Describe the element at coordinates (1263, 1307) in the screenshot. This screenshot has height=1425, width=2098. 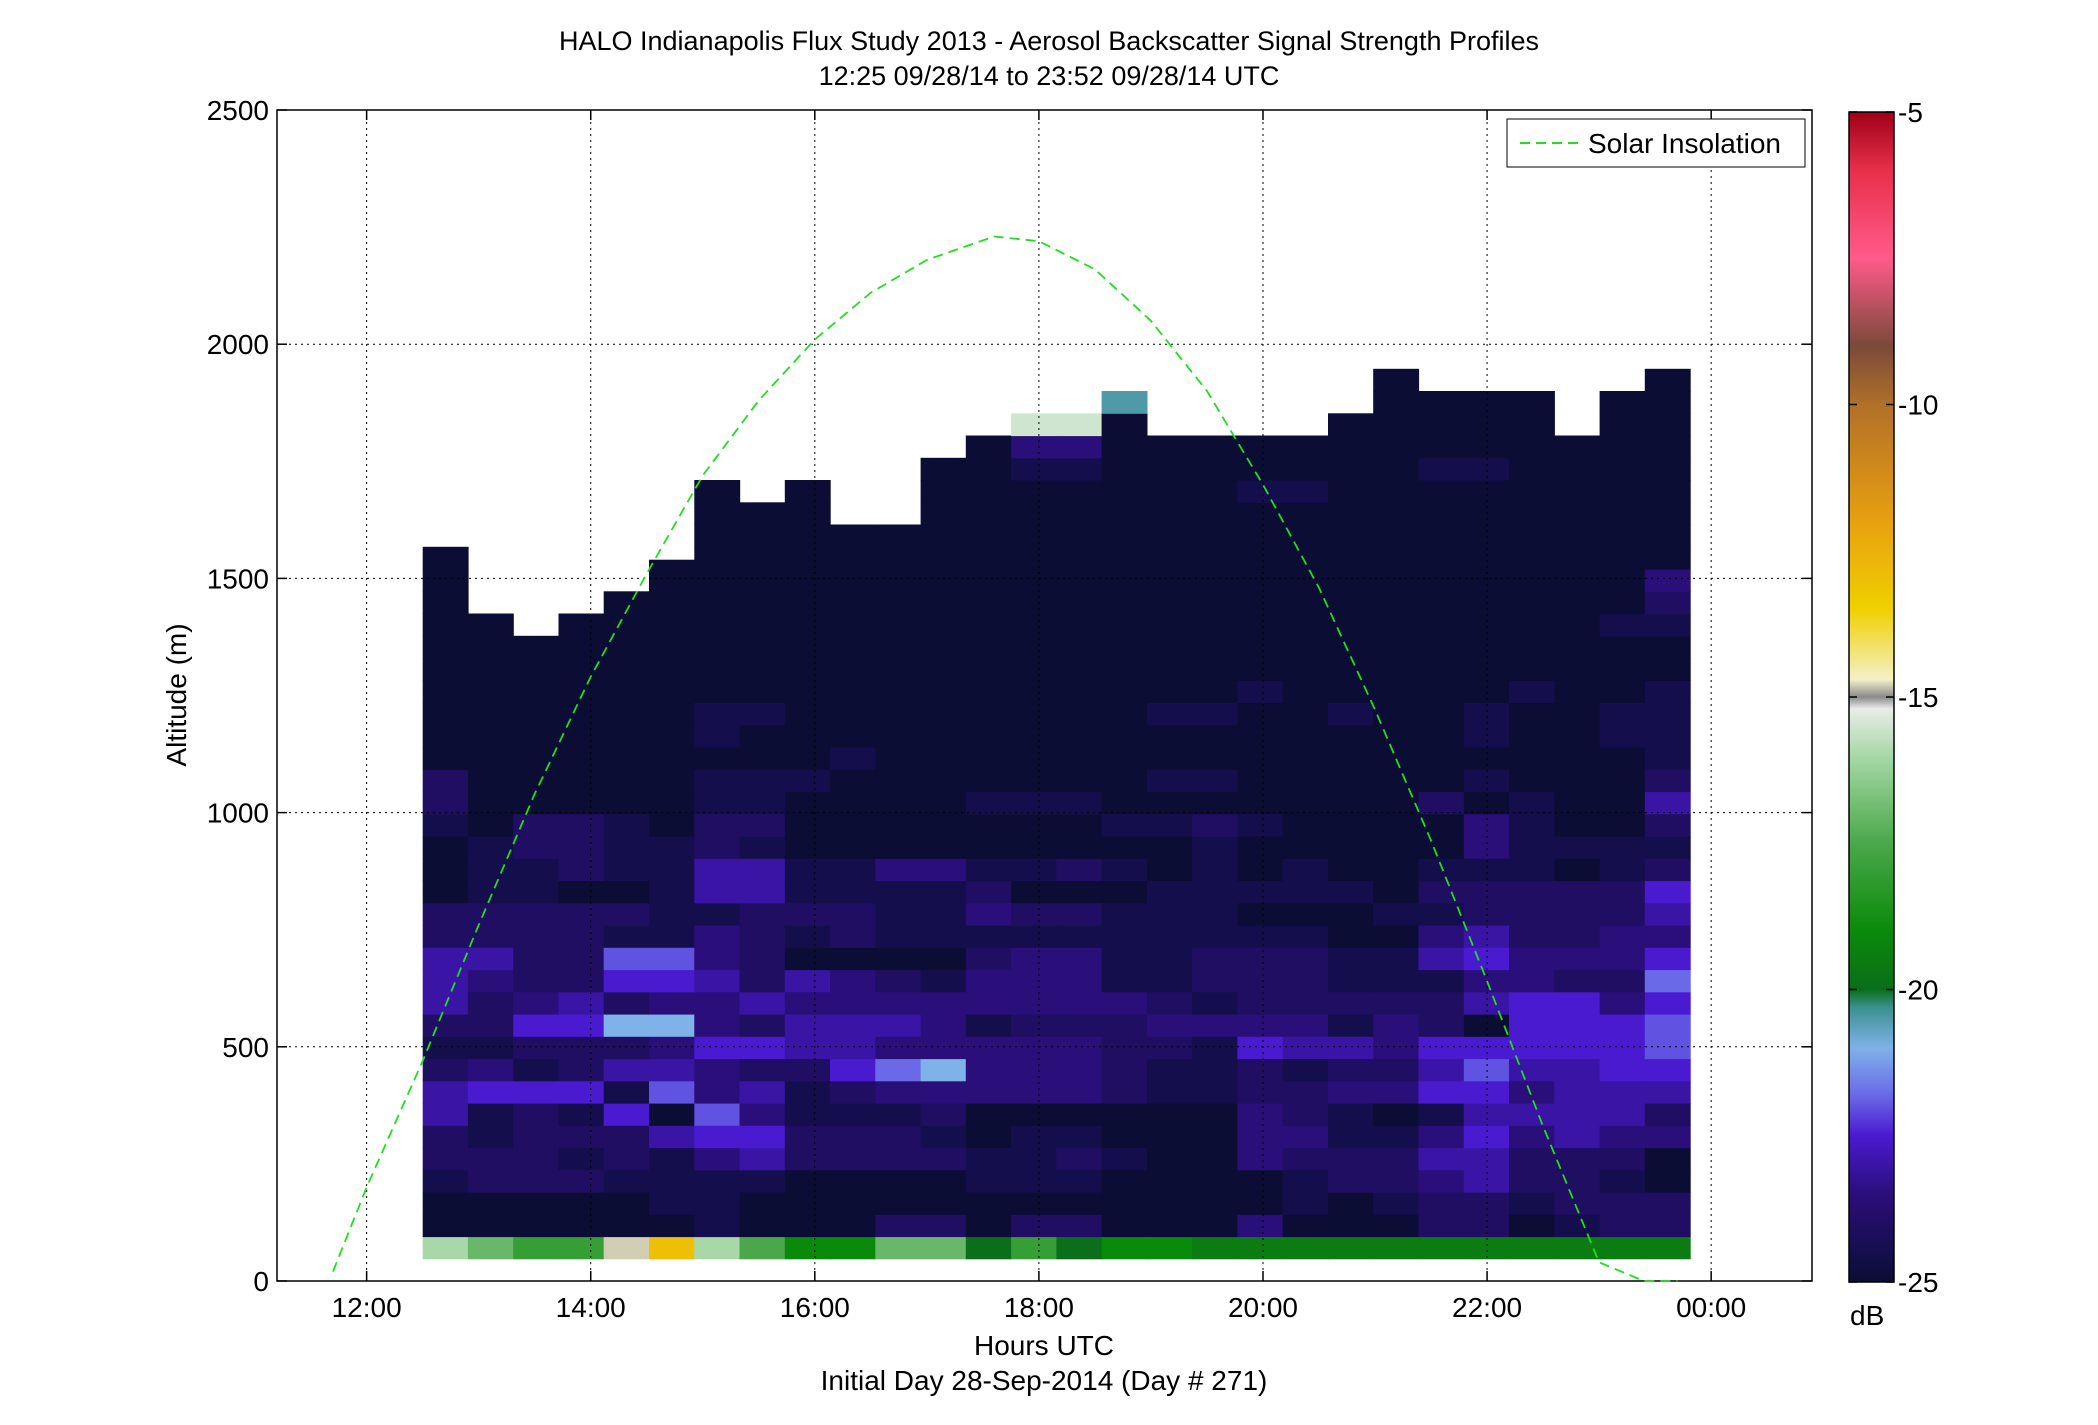
I see `x-tick-label: 20:00` at that location.